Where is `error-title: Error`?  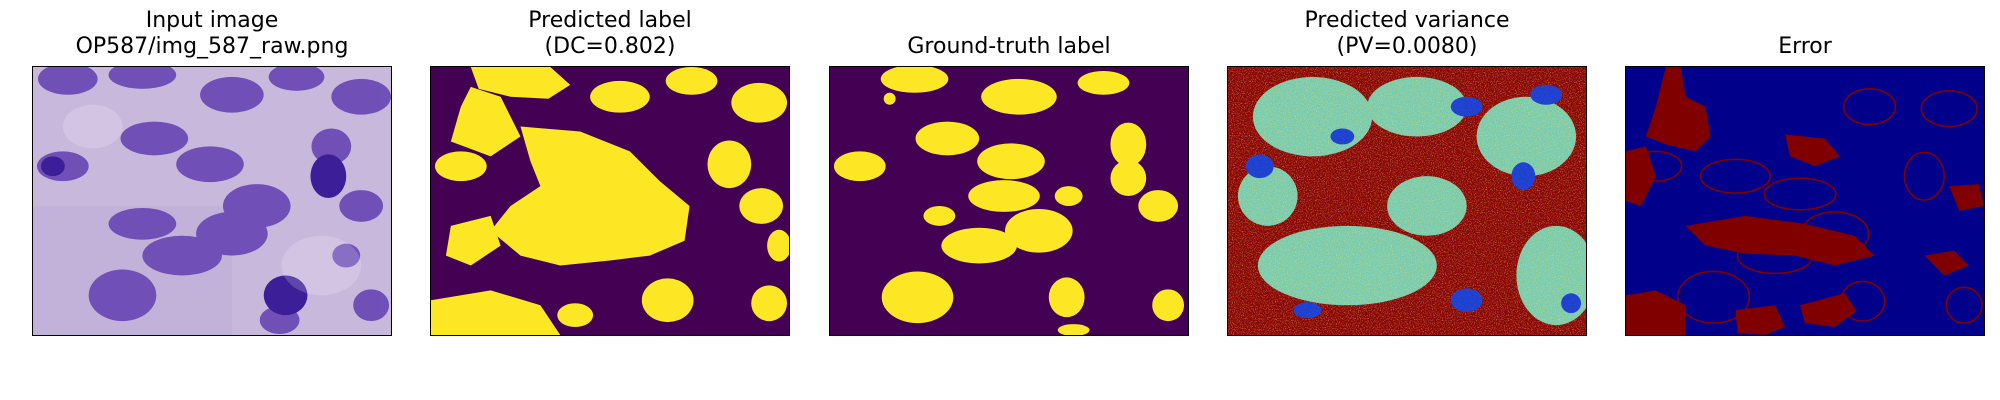 error-title: Error is located at coordinates (1805, 47).